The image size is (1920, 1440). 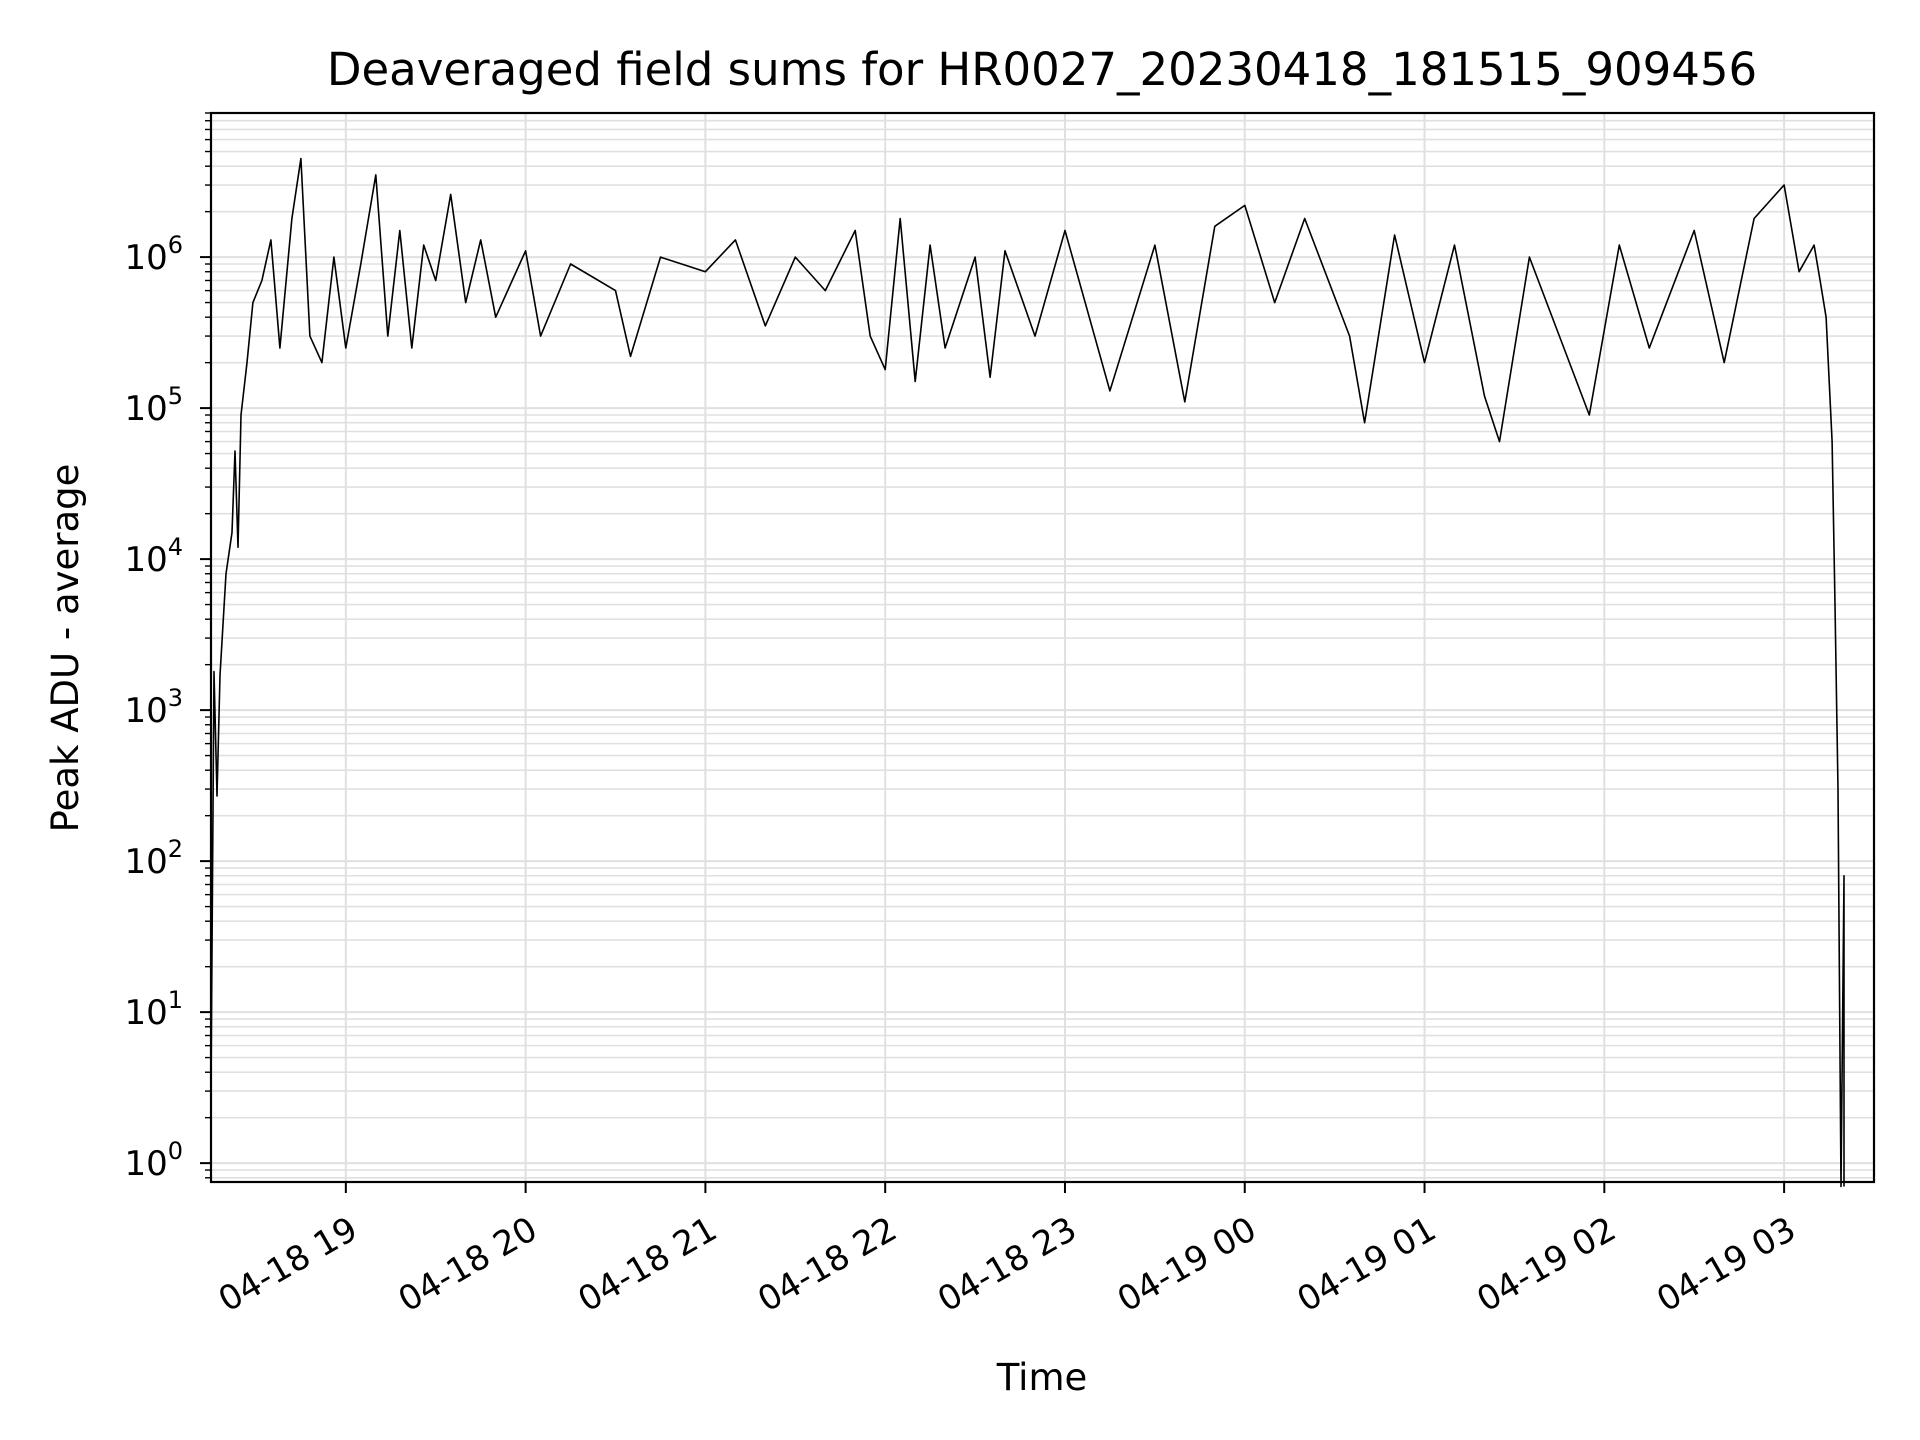 I want to click on y-tick-label: 10⁰, so click(x=153, y=1160).